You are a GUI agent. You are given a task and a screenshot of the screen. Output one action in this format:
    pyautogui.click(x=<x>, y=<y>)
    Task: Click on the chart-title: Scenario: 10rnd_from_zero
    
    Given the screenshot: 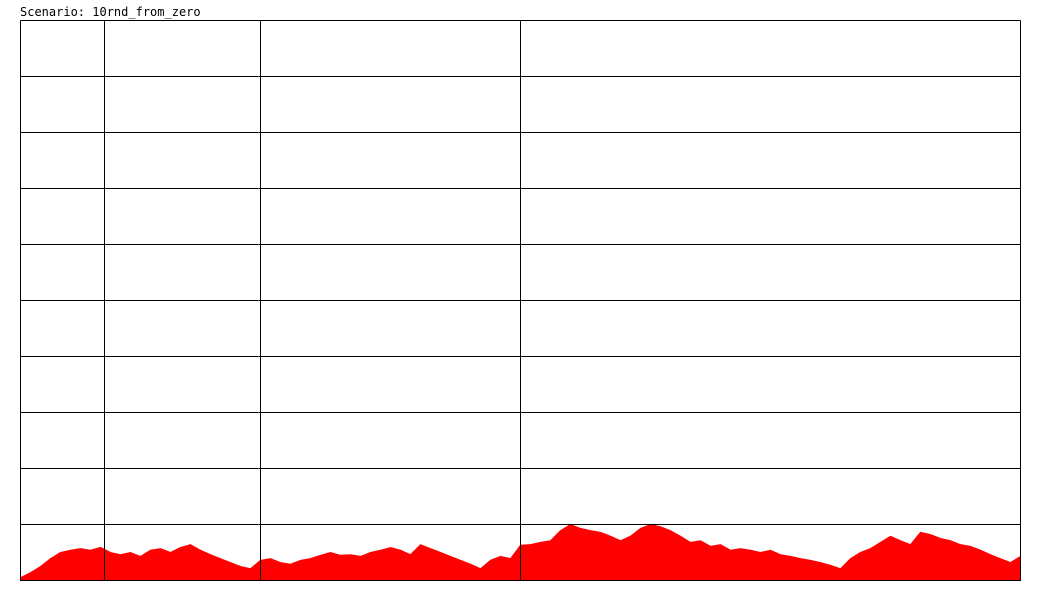 What is the action you would take?
    pyautogui.click(x=110, y=12)
    